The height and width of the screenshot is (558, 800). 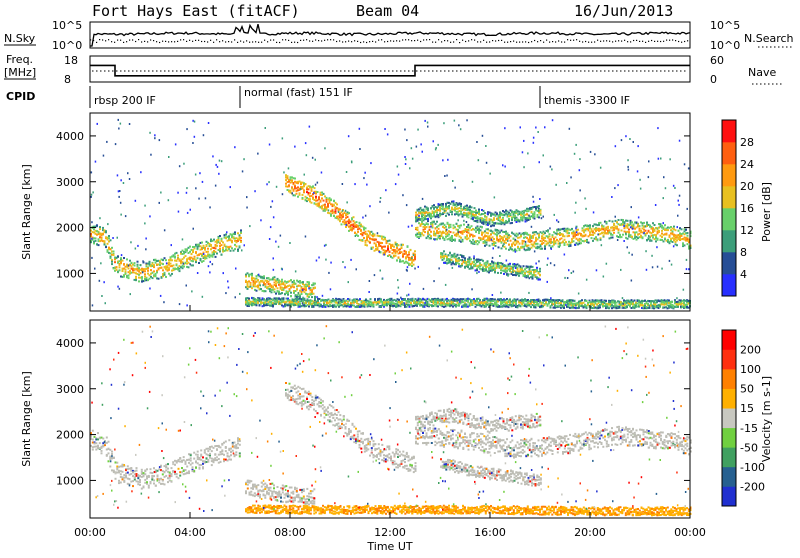 I want to click on freq-label-1: Freq., so click(x=19, y=59).